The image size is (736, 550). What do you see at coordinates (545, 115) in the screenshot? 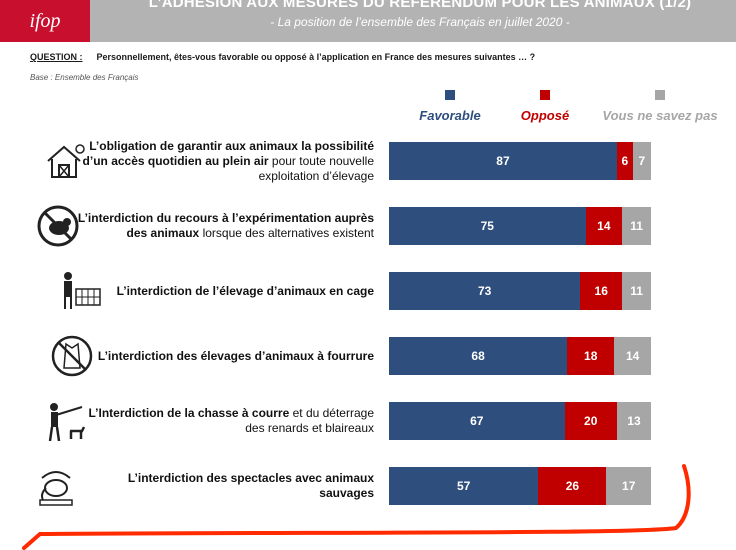
I see `legend-label-oppose: Opposé` at bounding box center [545, 115].